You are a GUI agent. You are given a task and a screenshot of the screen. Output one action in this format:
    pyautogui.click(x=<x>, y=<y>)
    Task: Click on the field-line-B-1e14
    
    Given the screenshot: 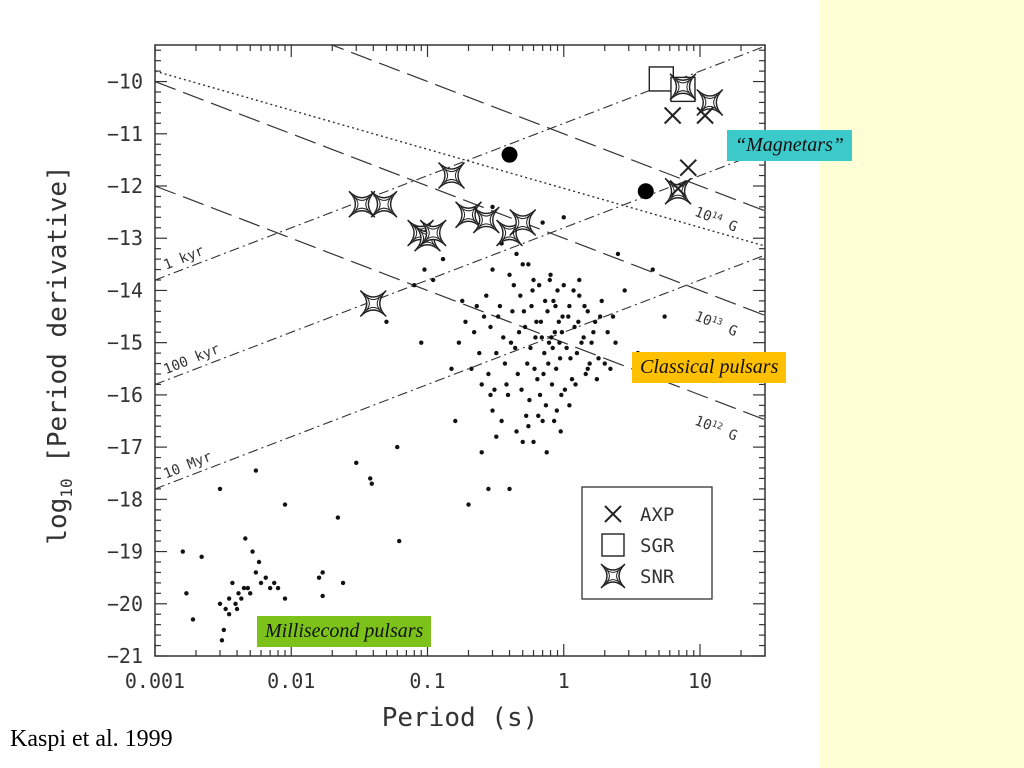 What is the action you would take?
    pyautogui.click(x=547, y=128)
    